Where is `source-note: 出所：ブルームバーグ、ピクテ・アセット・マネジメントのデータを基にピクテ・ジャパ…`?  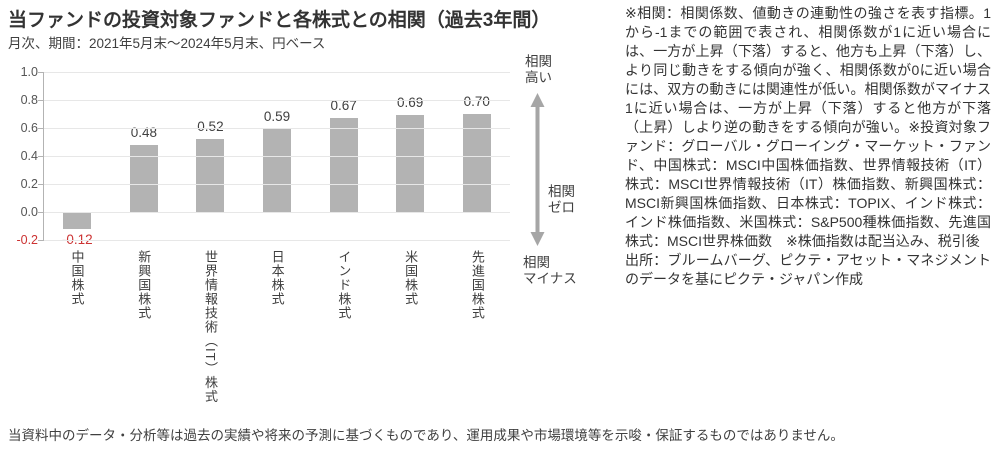
source-note: 出所：ブルームバーグ、ピクテ・アセット・マネジメントのデータを基にピクテ・ジャパ… is located at coordinates (808, 270).